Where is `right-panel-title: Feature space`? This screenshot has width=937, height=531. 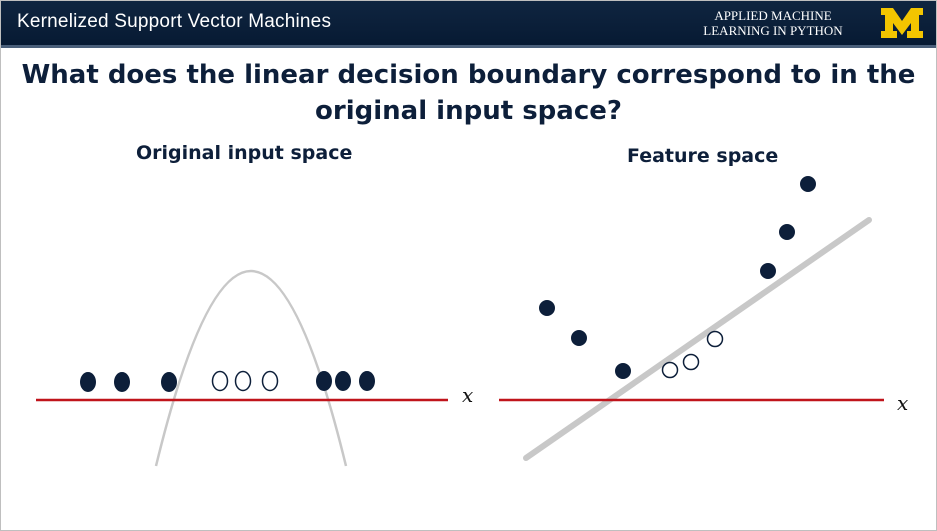 right-panel-title: Feature space is located at coordinates (703, 156).